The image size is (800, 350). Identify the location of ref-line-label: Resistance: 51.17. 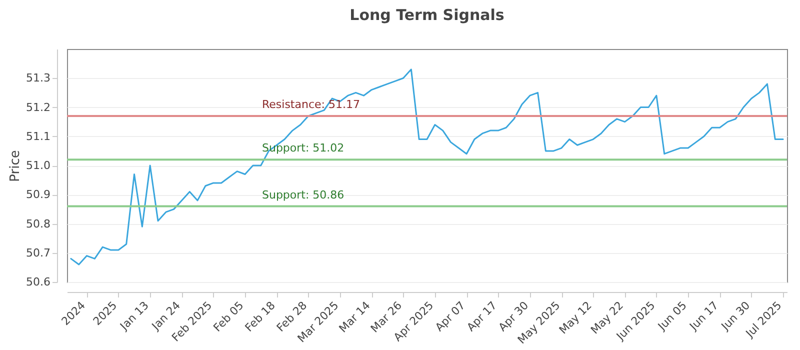
(311, 104).